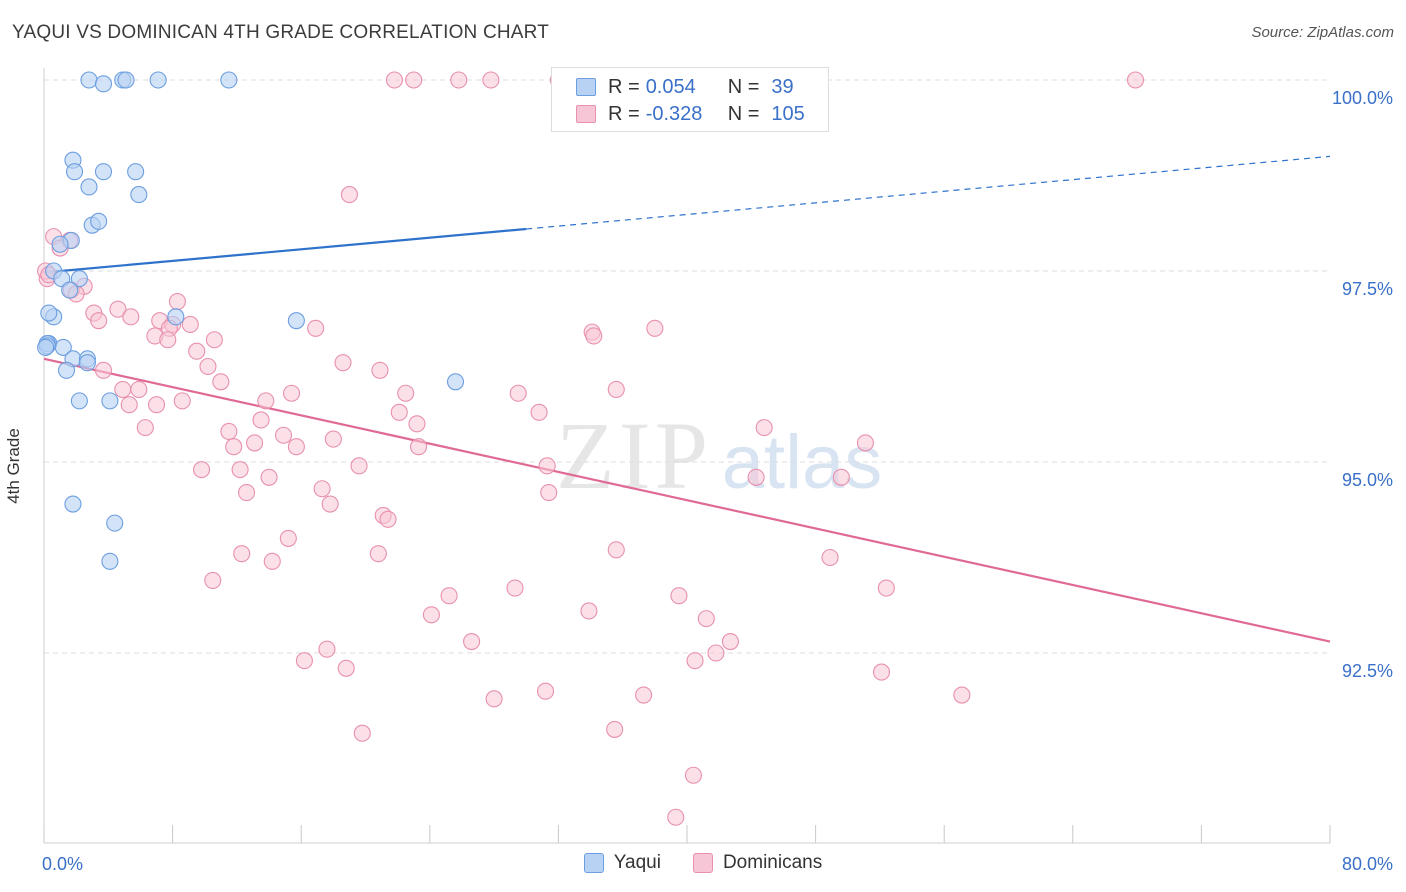 The image size is (1406, 892). What do you see at coordinates (690, 99) in the screenshot?
I see `stats-legend: R = 0.054 N = 39 R = -0.328 N = 105` at bounding box center [690, 99].